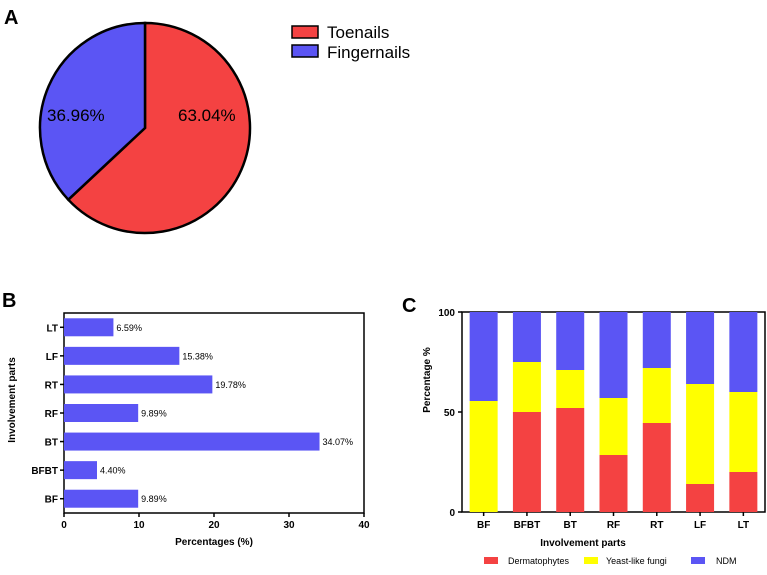 This screenshot has height=575, width=767. I want to click on hbar-bfbt, so click(80, 470).